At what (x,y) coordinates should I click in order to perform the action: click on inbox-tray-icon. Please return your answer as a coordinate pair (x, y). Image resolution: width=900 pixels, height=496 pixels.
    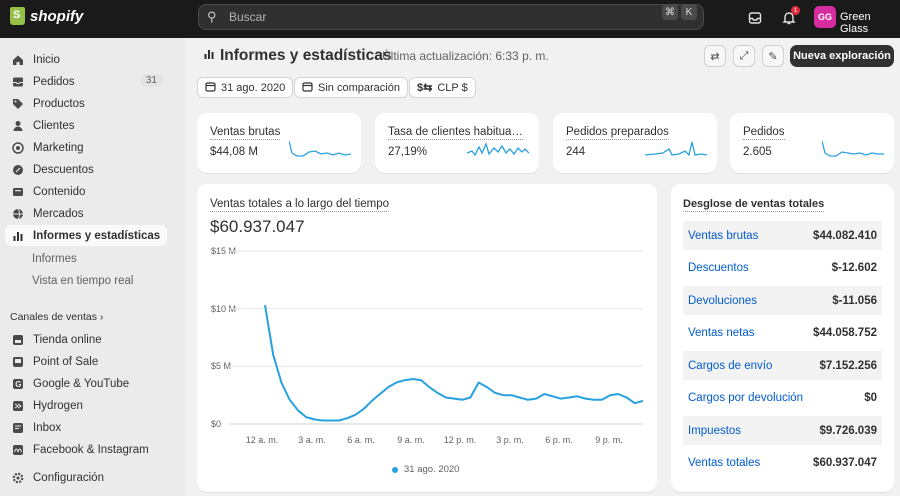
    Looking at the image, I should click on (755, 18).